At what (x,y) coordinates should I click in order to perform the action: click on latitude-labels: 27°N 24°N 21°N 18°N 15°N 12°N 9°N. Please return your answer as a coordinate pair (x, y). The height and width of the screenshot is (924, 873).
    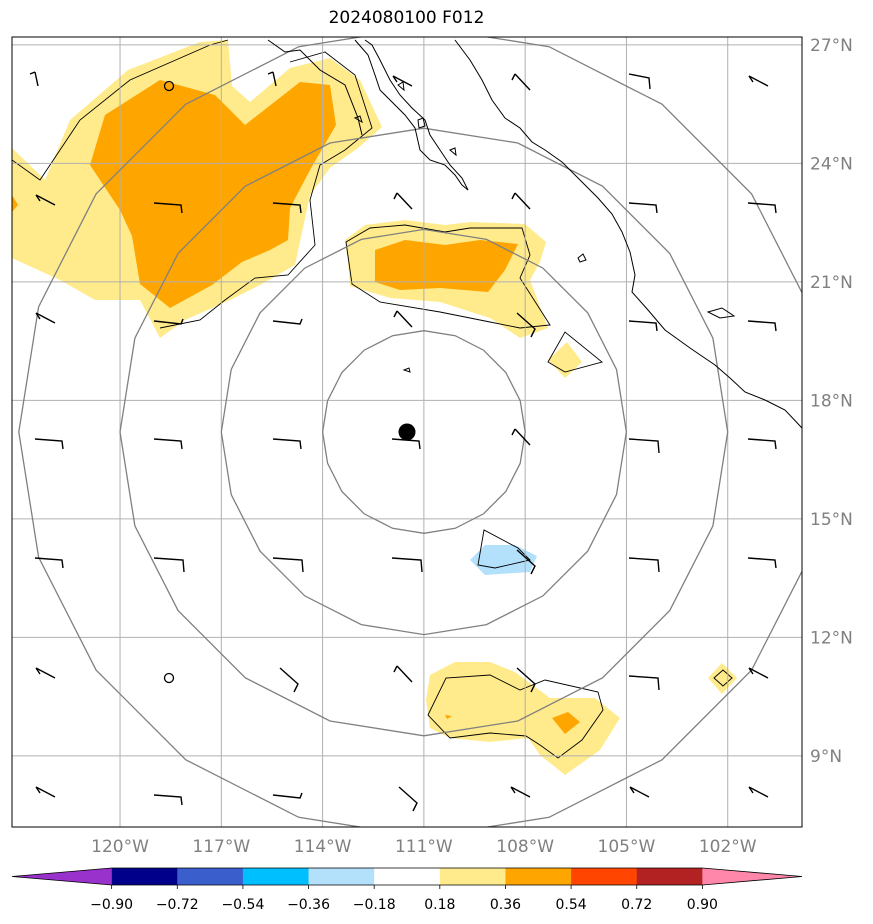
    Looking at the image, I should click on (831, 401).